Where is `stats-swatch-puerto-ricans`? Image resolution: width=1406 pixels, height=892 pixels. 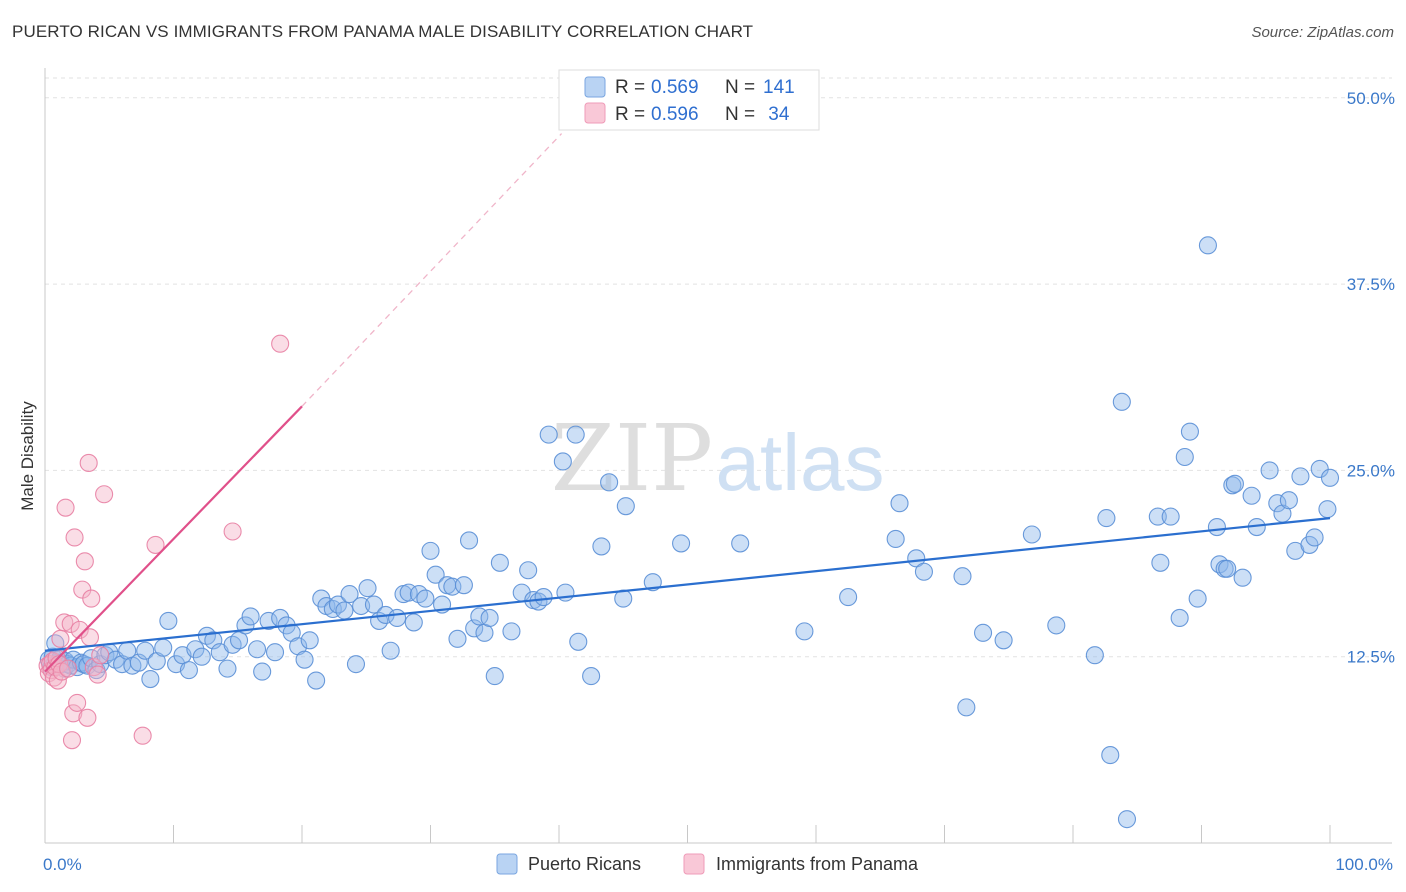
stats-swatch-puerto-ricans is located at coordinates (595, 87).